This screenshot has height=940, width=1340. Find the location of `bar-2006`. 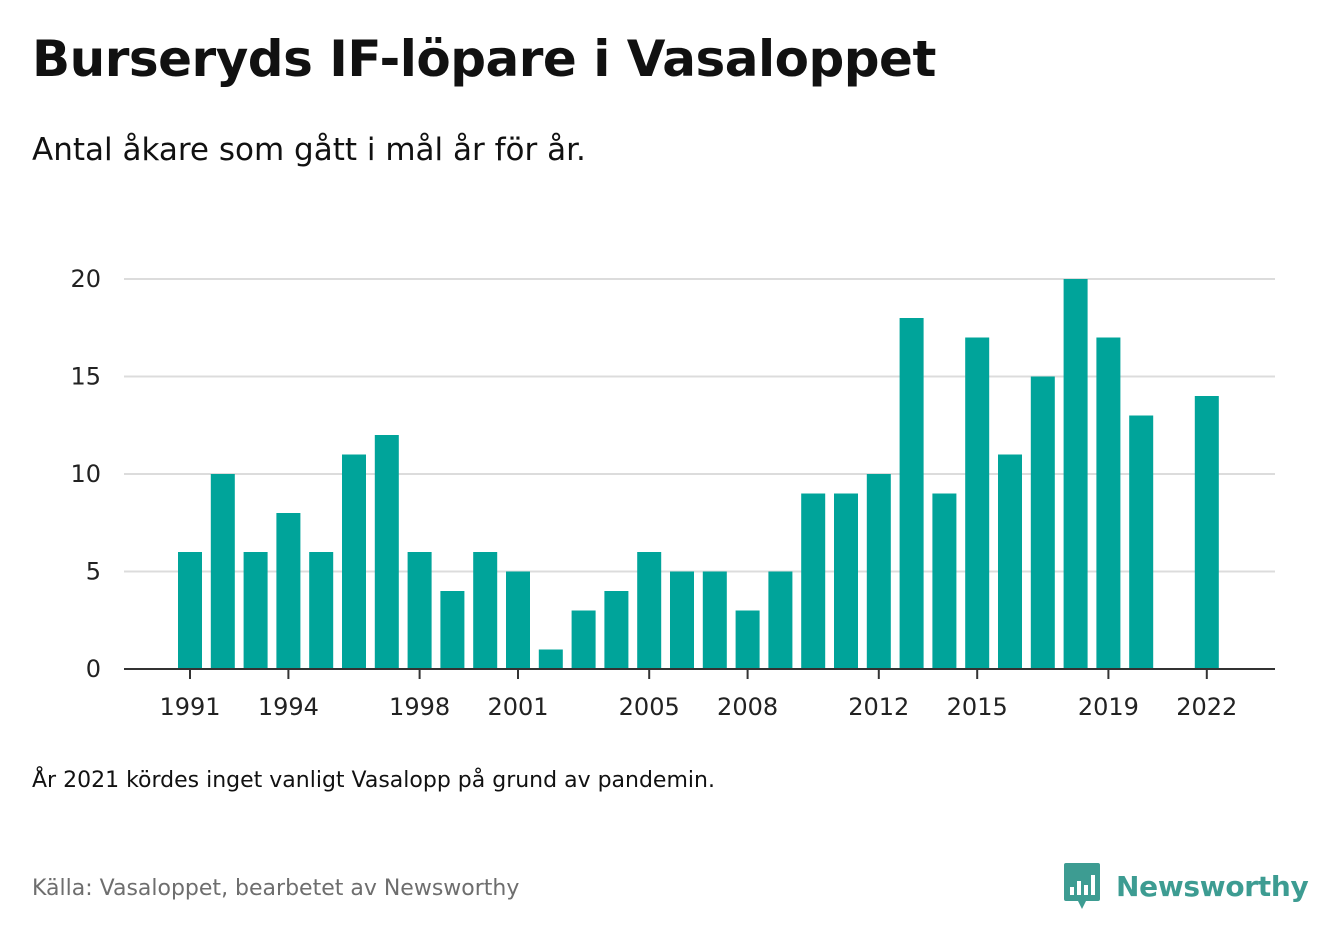

bar-2006 is located at coordinates (682, 620).